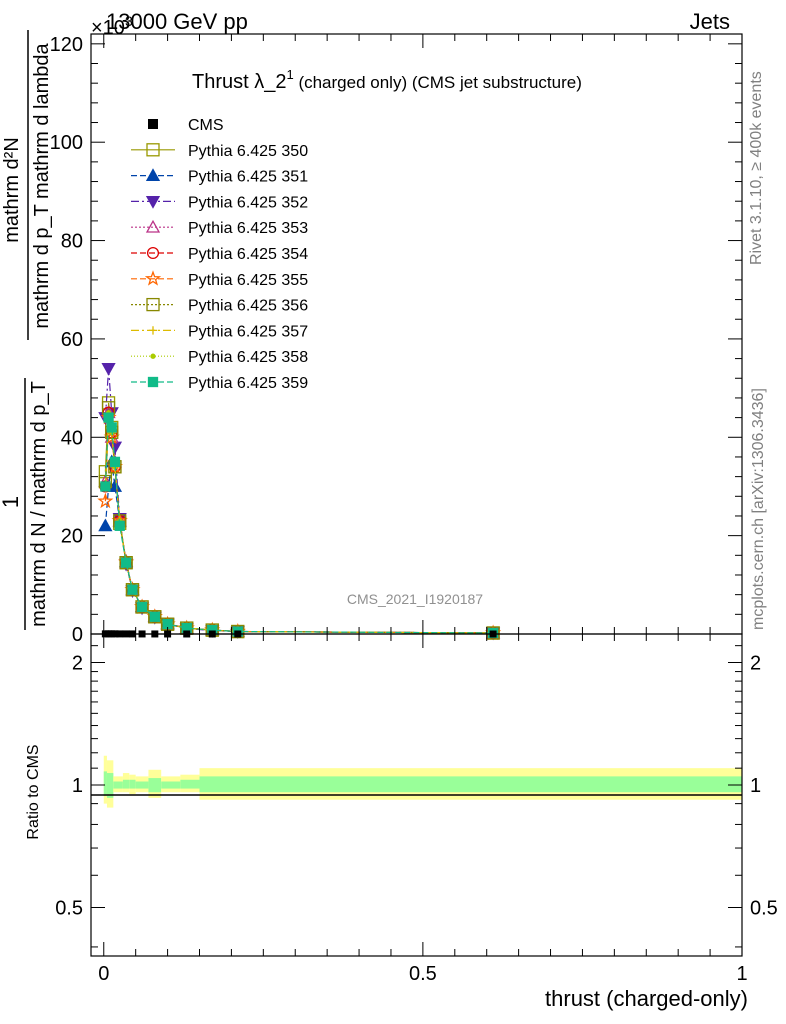 Image resolution: width=786 pixels, height=1024 pixels. I want to click on ratio-tick-label: 0.5, so click(69, 908).